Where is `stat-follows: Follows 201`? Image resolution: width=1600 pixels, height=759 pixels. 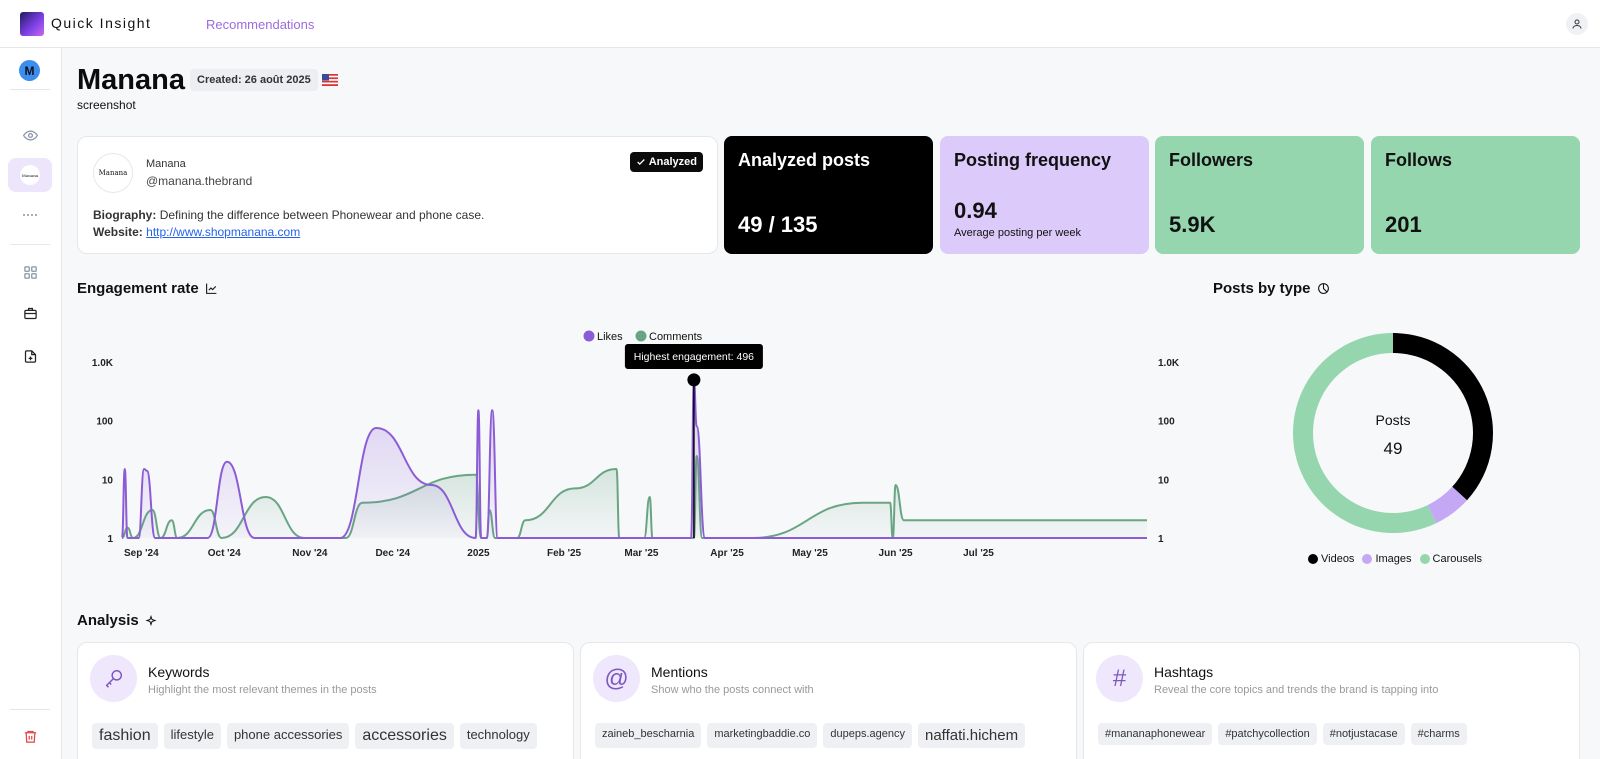
stat-follows: Follows 201 is located at coordinates (1475, 195).